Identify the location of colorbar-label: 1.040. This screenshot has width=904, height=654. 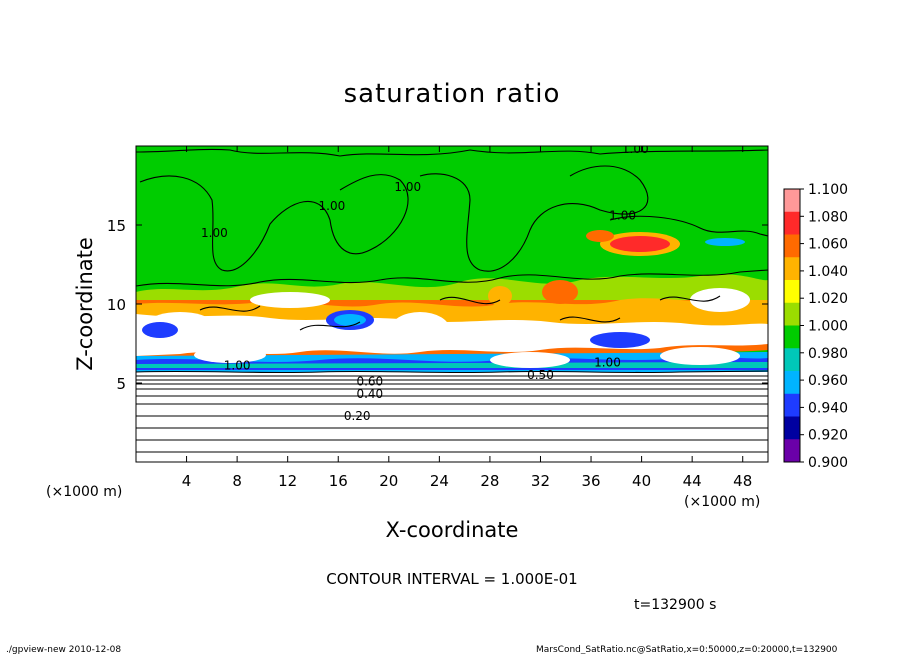
(828, 272).